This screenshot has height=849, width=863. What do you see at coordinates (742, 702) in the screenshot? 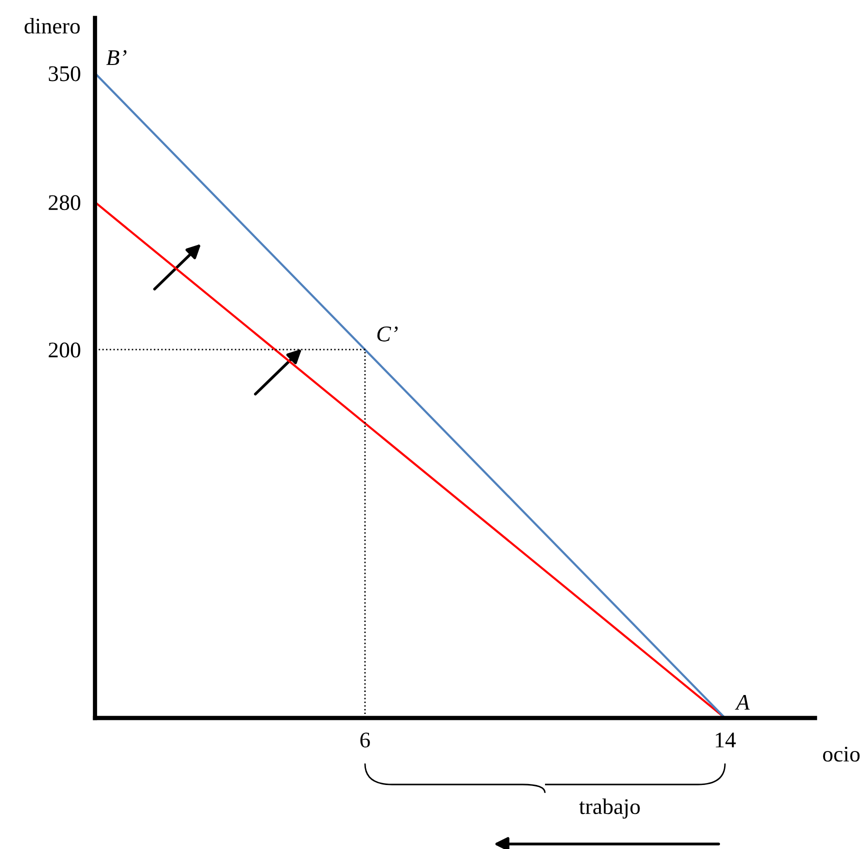
I see `annotation: A` at bounding box center [742, 702].